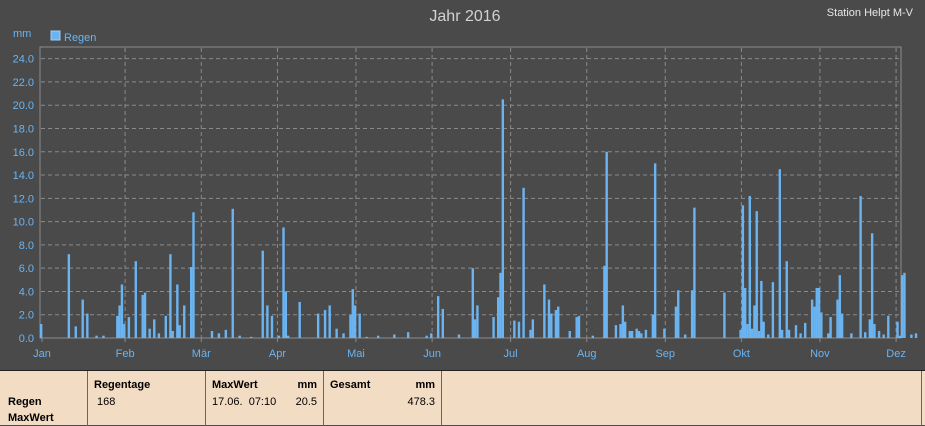 The image size is (925, 426). Describe the element at coordinates (682, 398) in the screenshot. I see `summary-empty-area` at that location.